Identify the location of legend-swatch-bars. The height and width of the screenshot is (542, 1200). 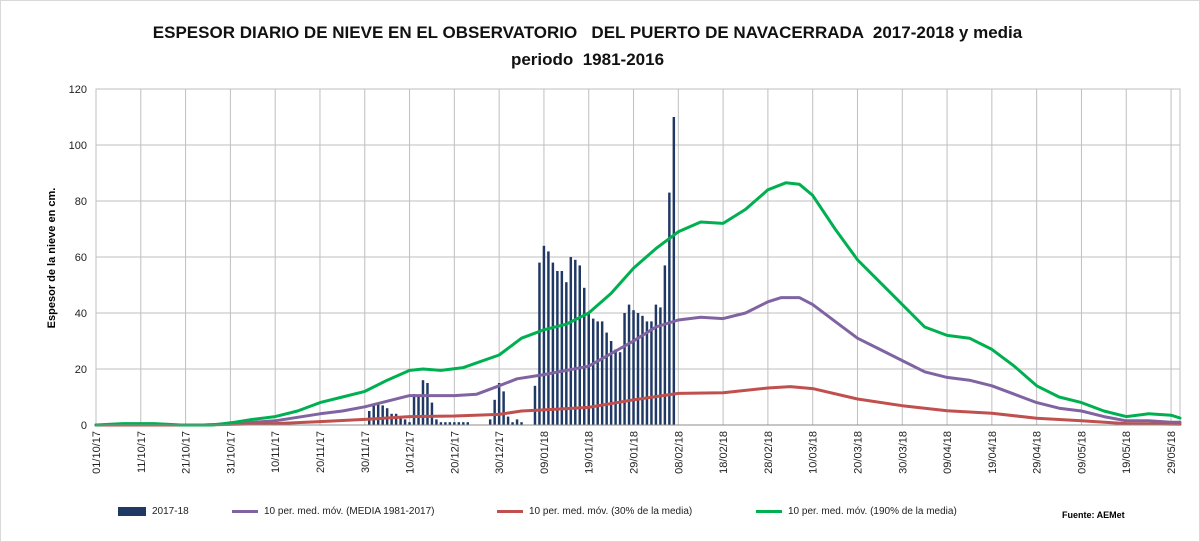
(132, 511).